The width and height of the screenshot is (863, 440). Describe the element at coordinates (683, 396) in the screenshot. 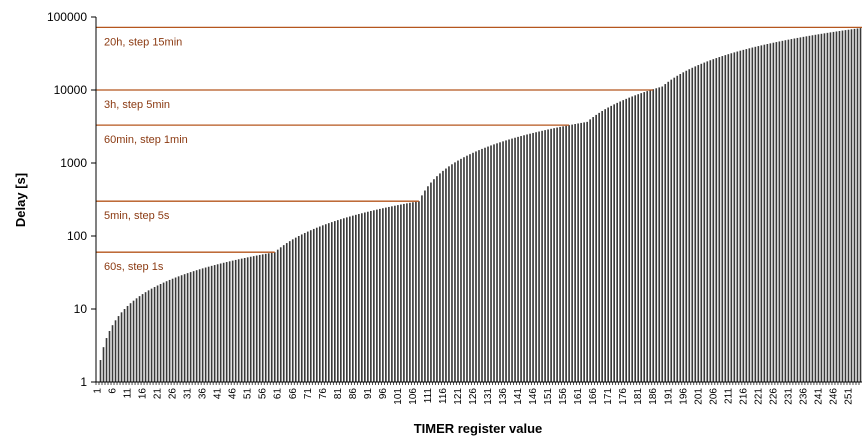

I see `x-tick-label: 196` at that location.